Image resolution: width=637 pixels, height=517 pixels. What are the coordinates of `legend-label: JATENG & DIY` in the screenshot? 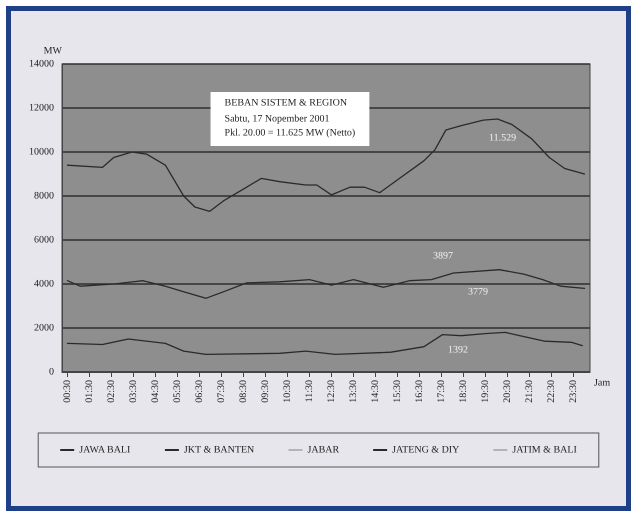 It's located at (426, 450).